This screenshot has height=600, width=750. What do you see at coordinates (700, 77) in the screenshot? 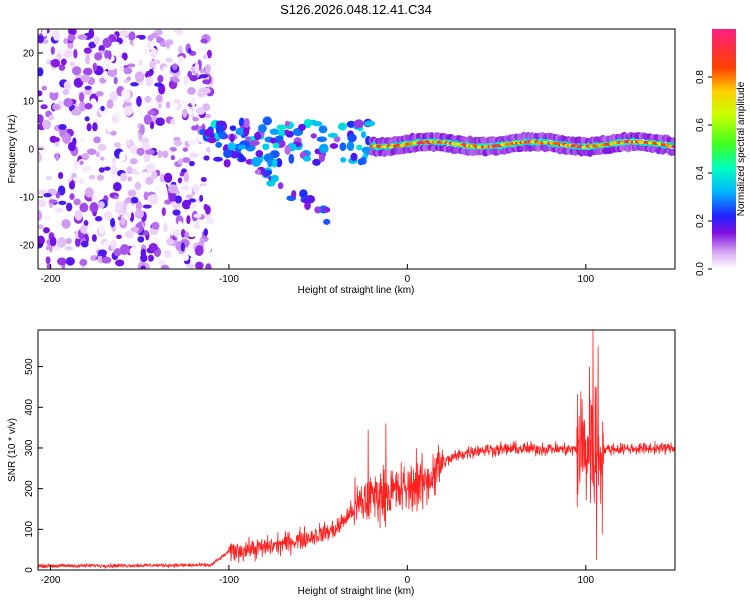
I see `colorbar-tick-label: 0.8` at bounding box center [700, 77].